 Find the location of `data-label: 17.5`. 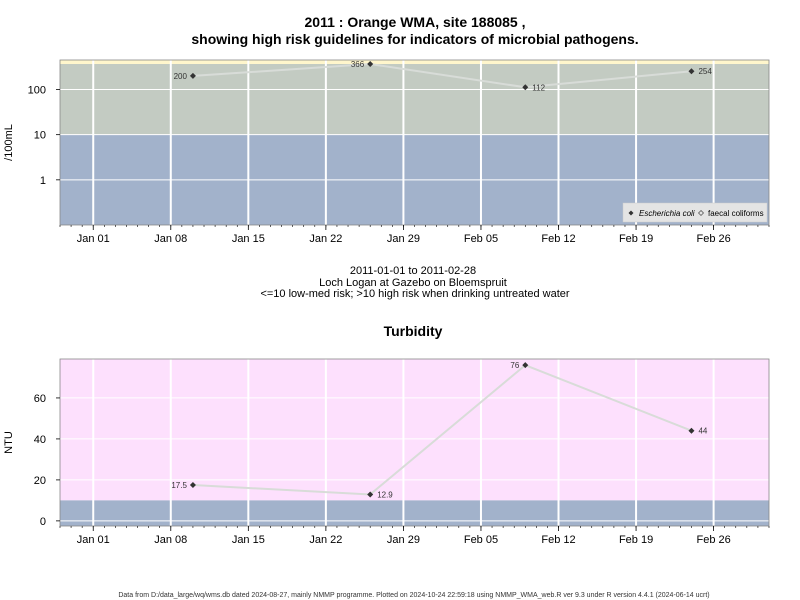

data-label: 17.5 is located at coordinates (179, 485).